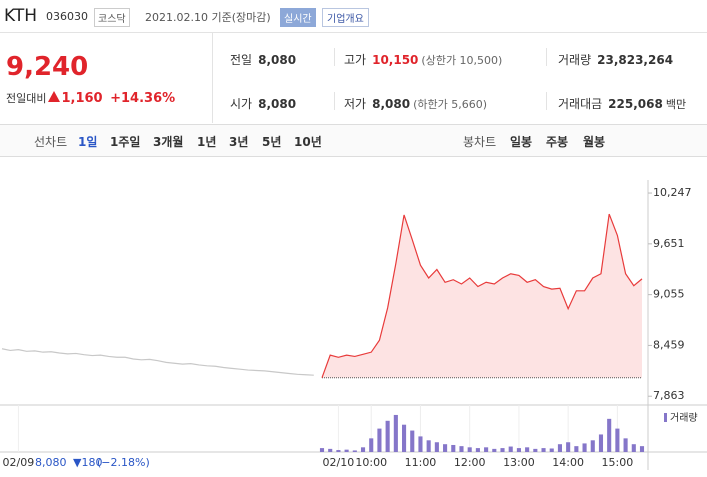  I want to click on stat: 고가 10,150 (상한가 10,500), so click(423, 59).